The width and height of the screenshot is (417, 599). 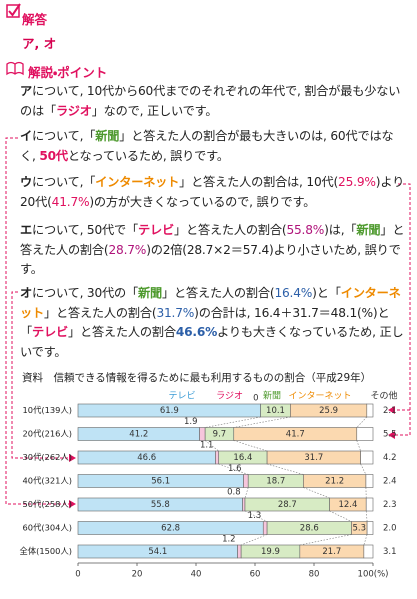 What do you see at coordinates (326, 293) in the screenshot?
I see `text-run: )と「` at bounding box center [326, 293].